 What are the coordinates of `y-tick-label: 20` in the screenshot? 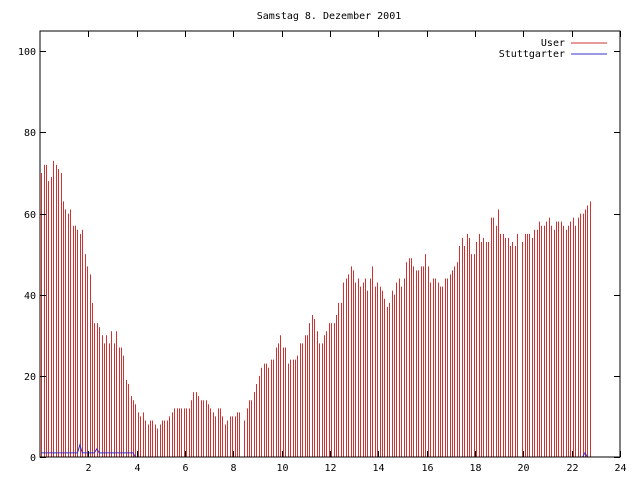 It's located at (30, 377).